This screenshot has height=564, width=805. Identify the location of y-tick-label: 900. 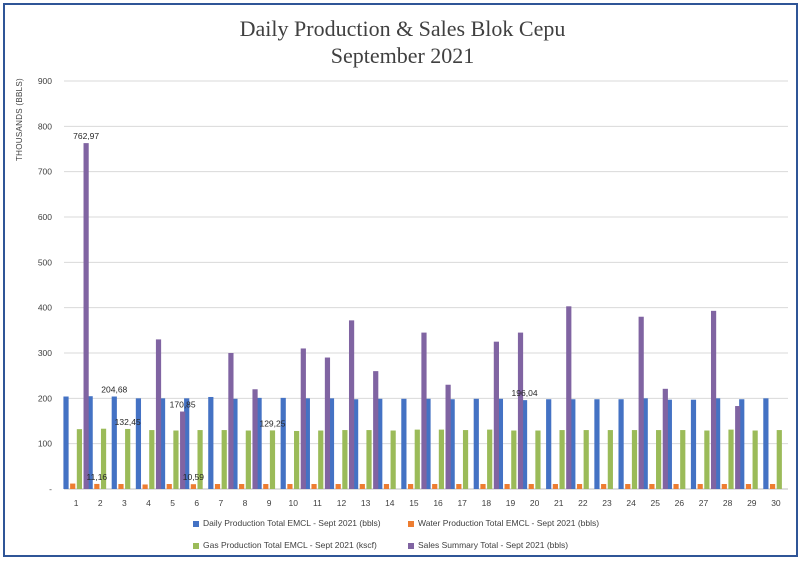
(45, 81).